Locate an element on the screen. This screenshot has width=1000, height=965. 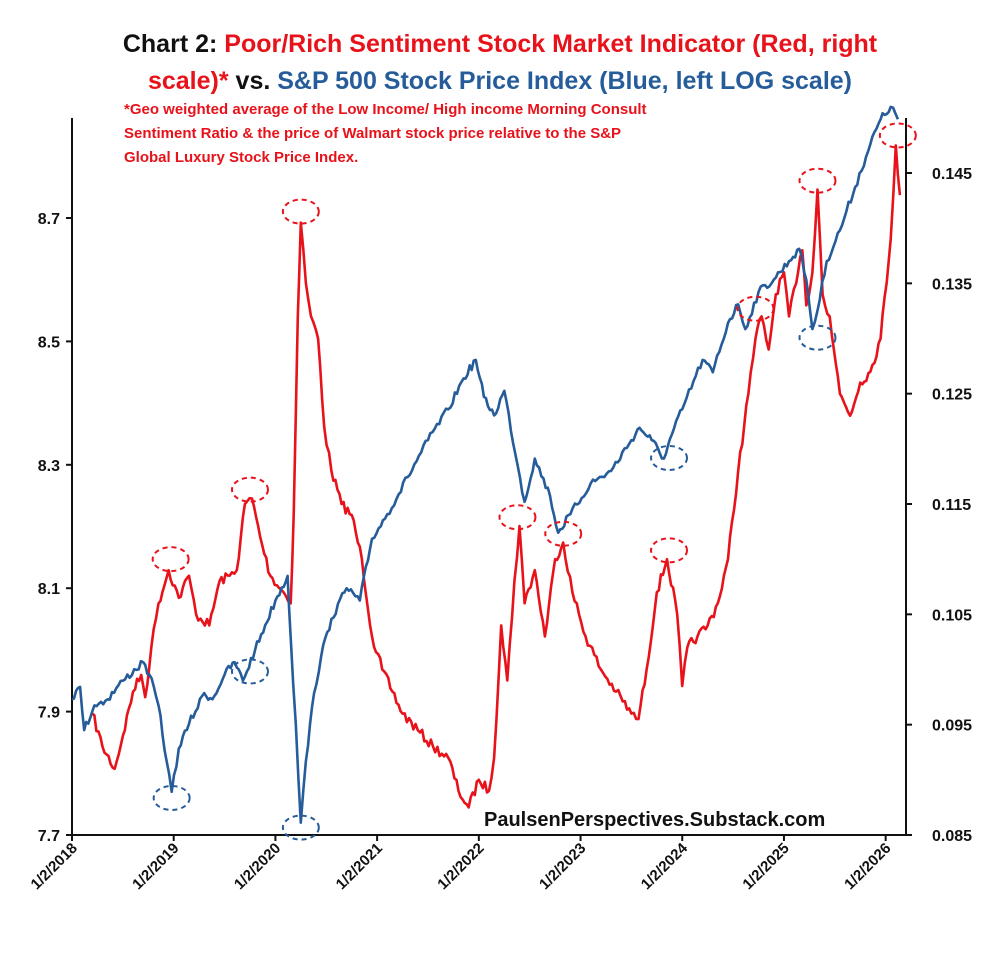
x-tick-label: 1/2/2024 is located at coordinates (665, 866).